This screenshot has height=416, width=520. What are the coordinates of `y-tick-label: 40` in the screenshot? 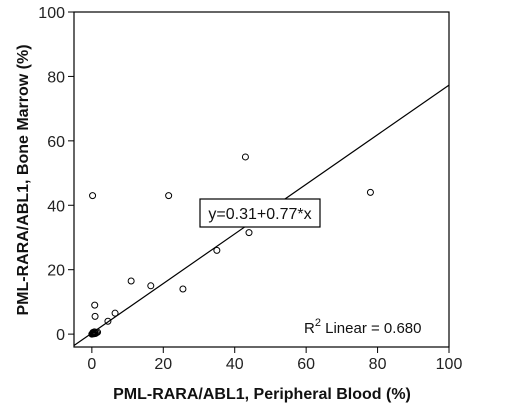 It's located at (56, 206).